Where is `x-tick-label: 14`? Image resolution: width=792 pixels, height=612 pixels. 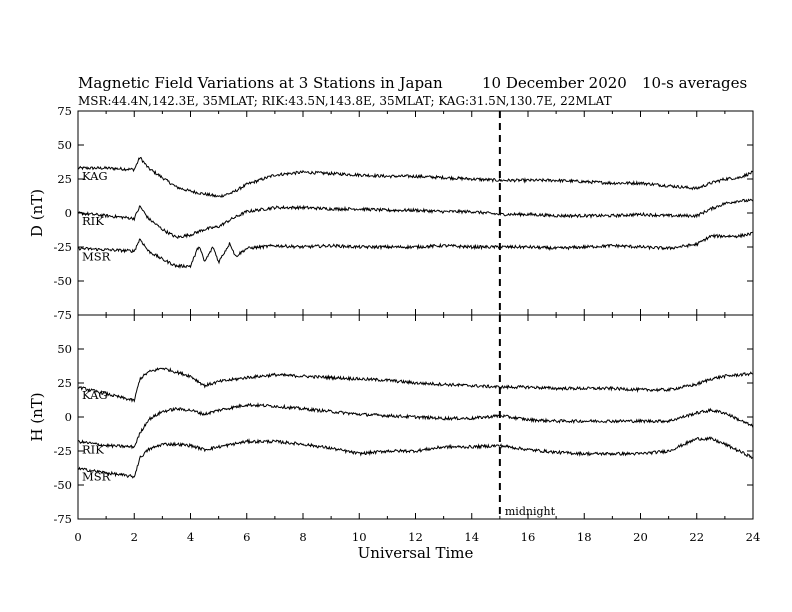 x-tick-label: 14 is located at coordinates (471, 537).